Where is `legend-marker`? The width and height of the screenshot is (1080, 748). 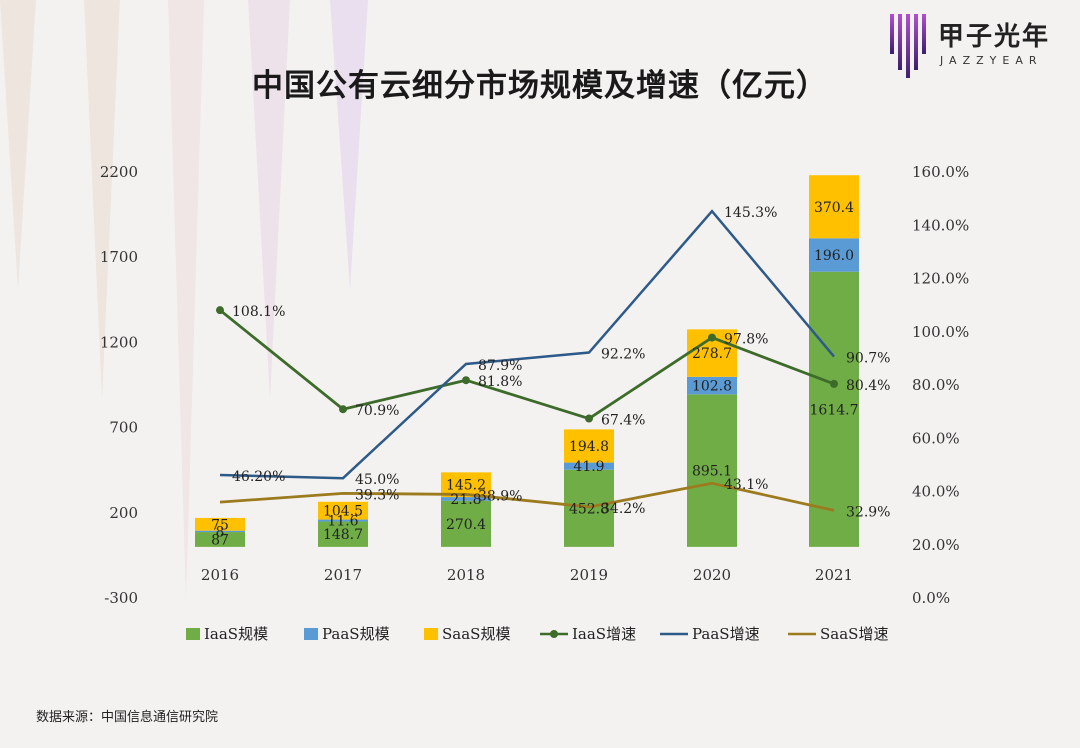 legend-marker is located at coordinates (554, 634).